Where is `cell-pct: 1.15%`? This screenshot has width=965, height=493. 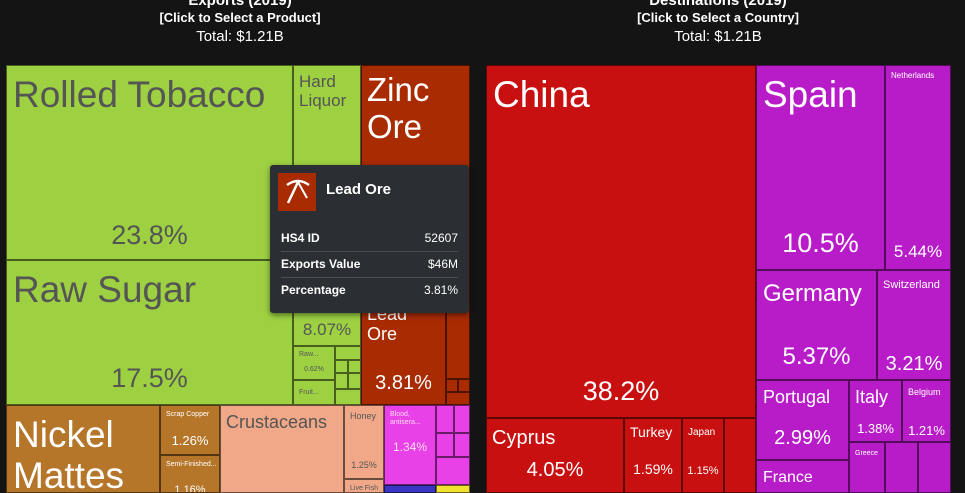 cell-pct: 1.15% is located at coordinates (703, 471).